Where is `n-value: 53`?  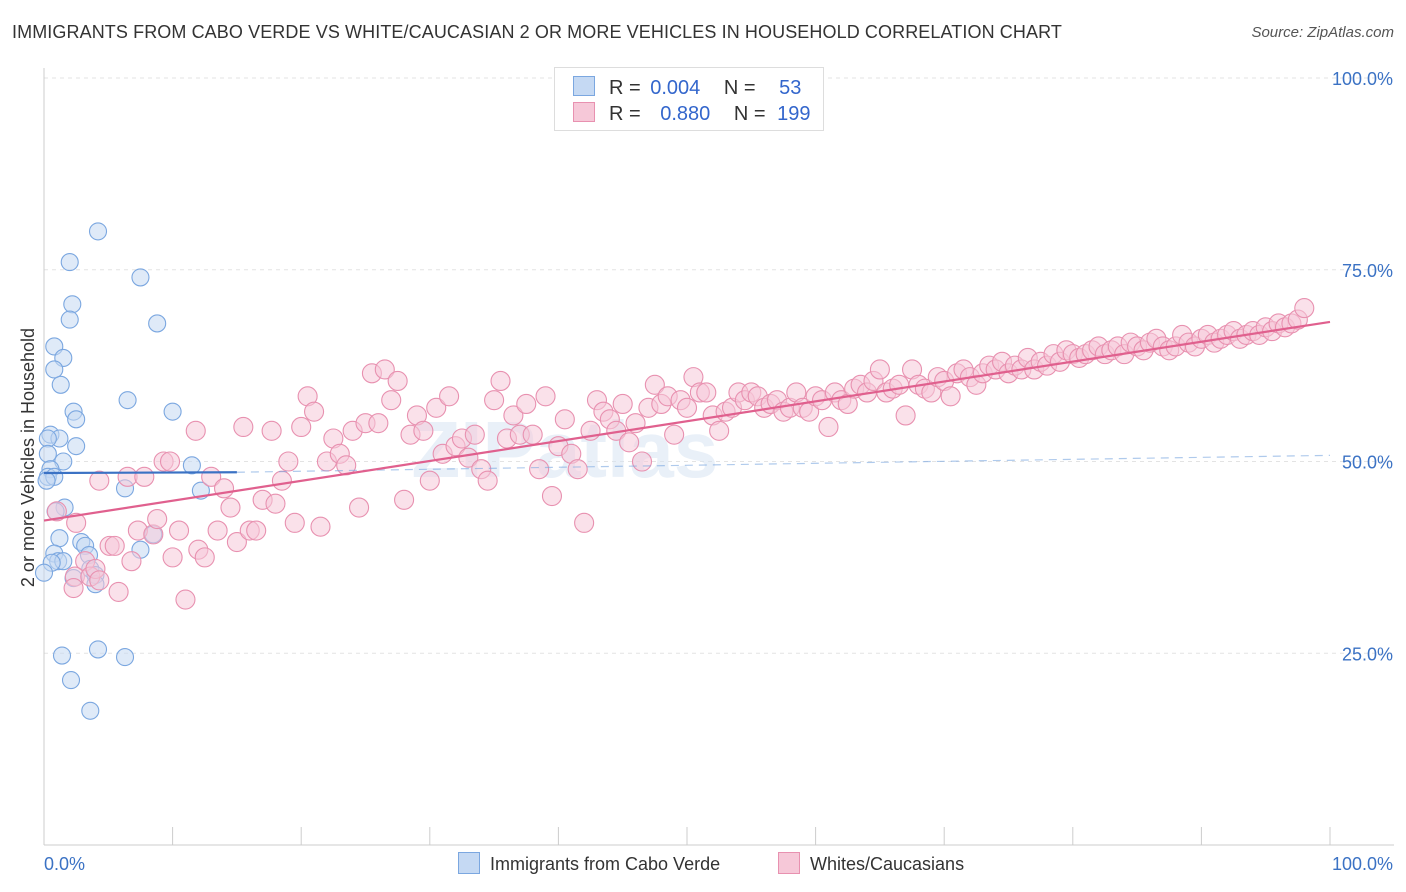
n-value: 53 is located at coordinates (790, 88).